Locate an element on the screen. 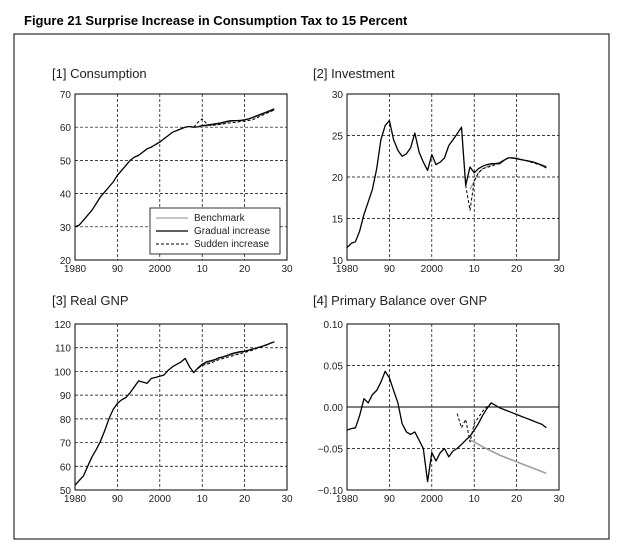 Image resolution: width=623 pixels, height=551 pixels. panel-title-real-gnp: [3] Real GNP is located at coordinates (90, 300).